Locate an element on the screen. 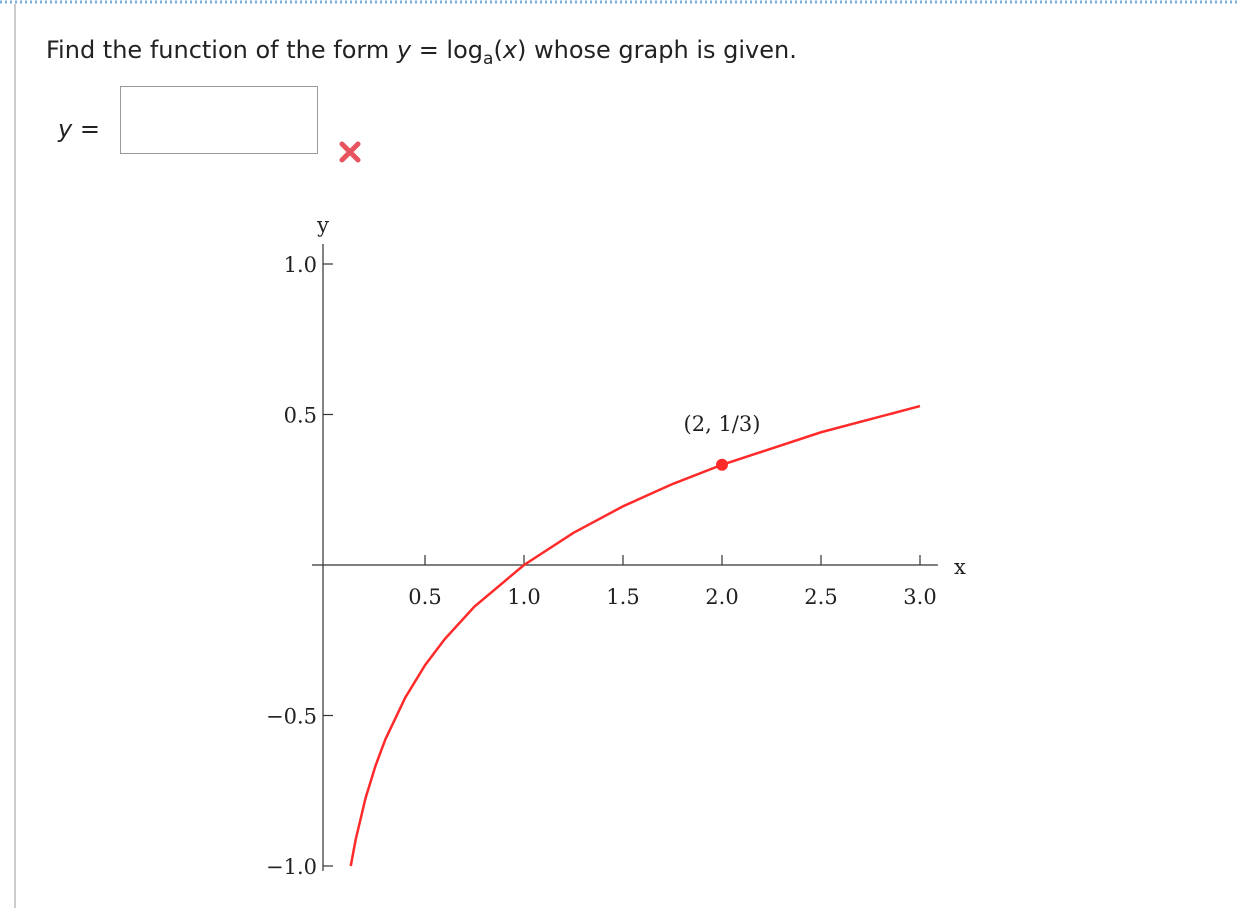 The height and width of the screenshot is (908, 1238). x-axis-label: x is located at coordinates (960, 567).